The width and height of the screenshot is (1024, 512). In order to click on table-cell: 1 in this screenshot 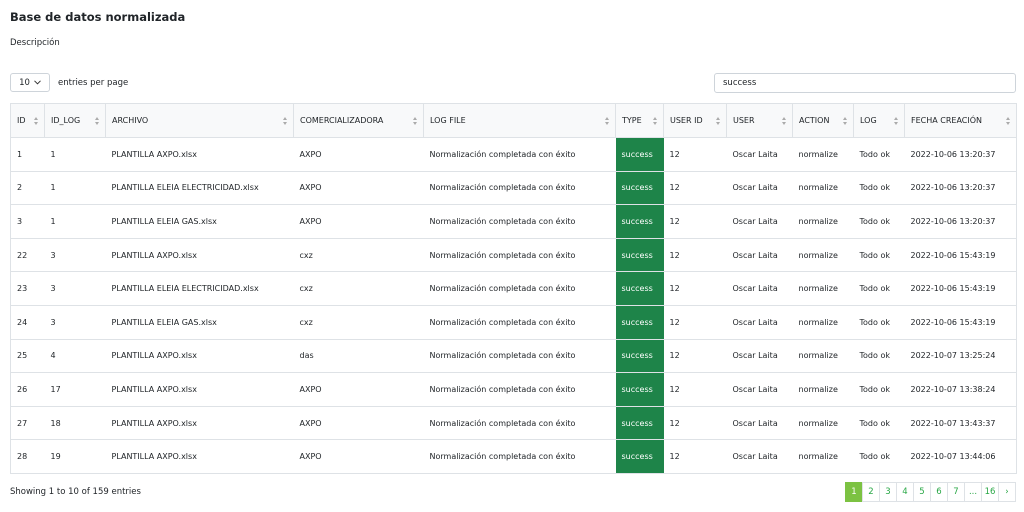, I will do `click(75, 154)`.